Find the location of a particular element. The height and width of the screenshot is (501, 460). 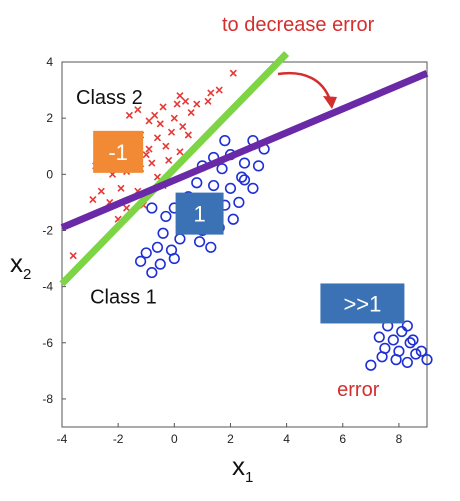

y-axis-title: x2 is located at coordinates (20, 265).